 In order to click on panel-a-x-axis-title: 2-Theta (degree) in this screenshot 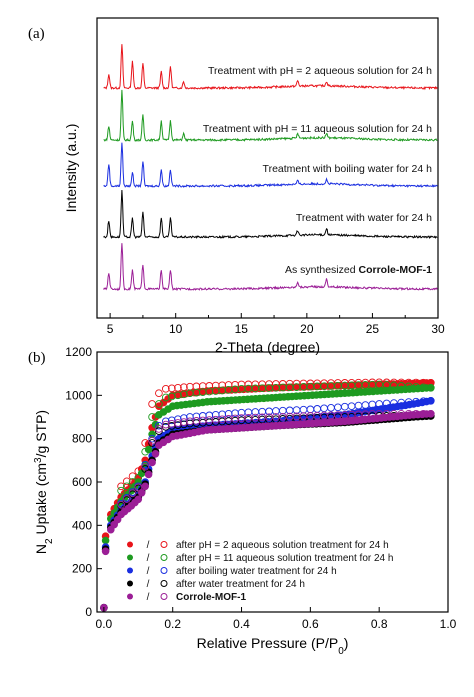, I will do `click(267, 347)`.